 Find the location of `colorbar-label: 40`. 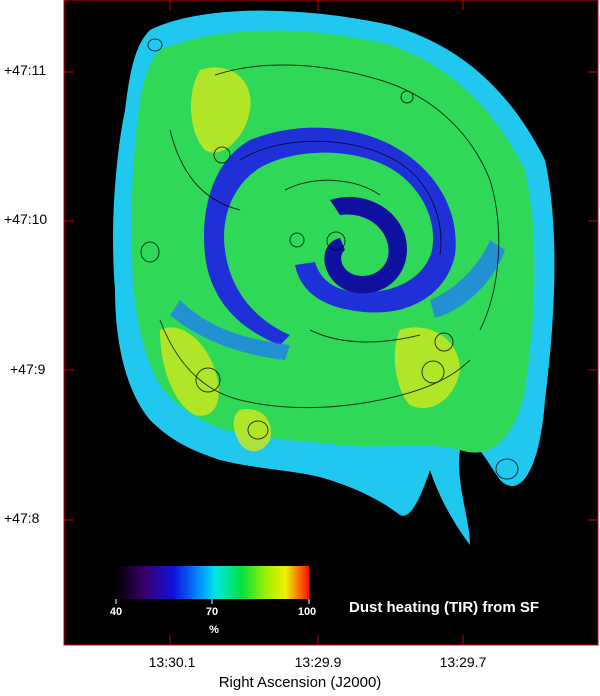

colorbar-label: 40 is located at coordinates (116, 612).